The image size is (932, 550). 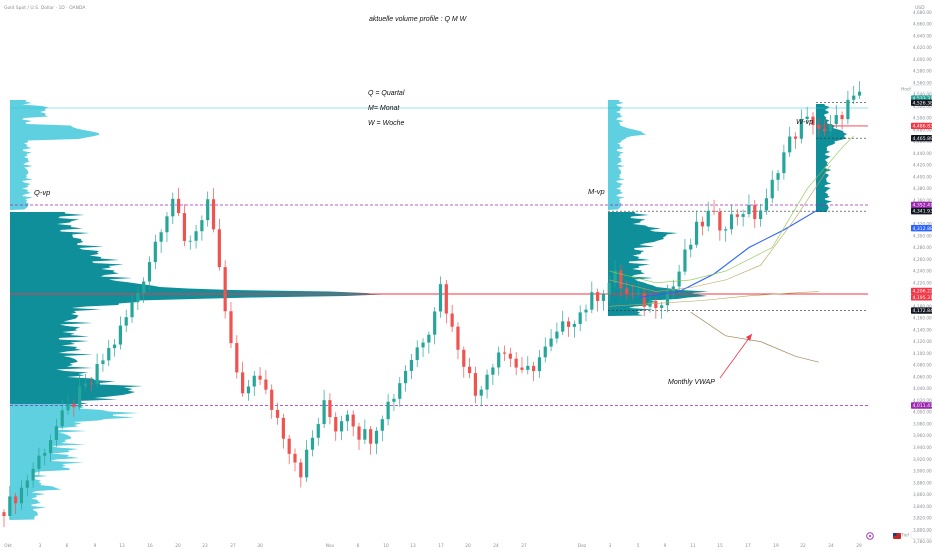 What do you see at coordinates (897, 536) in the screenshot?
I see `flag-icon` at bounding box center [897, 536].